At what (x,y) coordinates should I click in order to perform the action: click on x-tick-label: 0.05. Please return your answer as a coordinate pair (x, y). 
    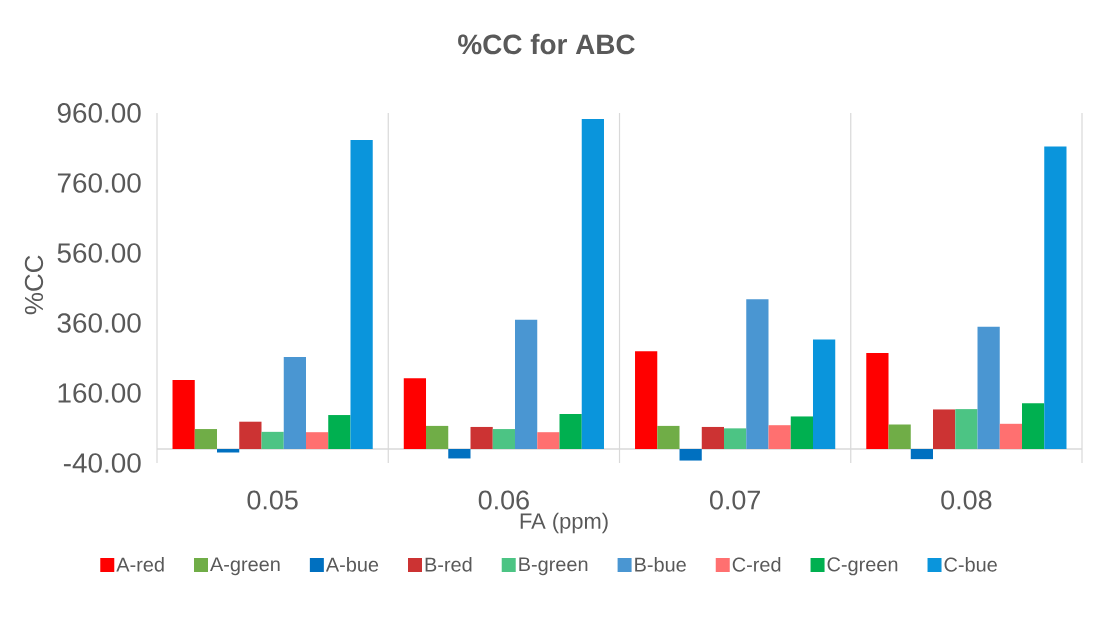
    Looking at the image, I should click on (272, 500).